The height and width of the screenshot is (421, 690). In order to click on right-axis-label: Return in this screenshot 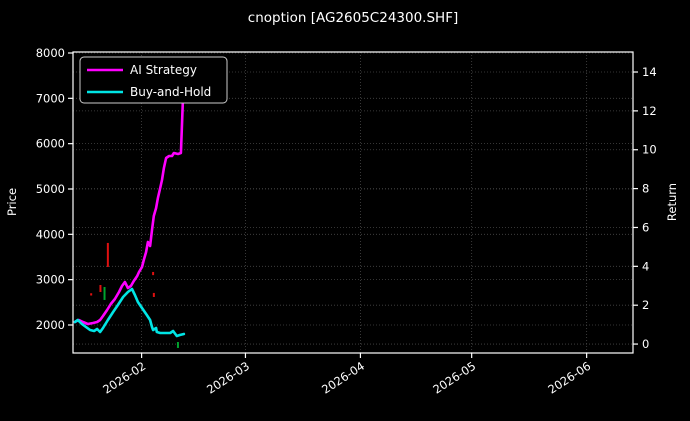, I will do `click(672, 202)`.